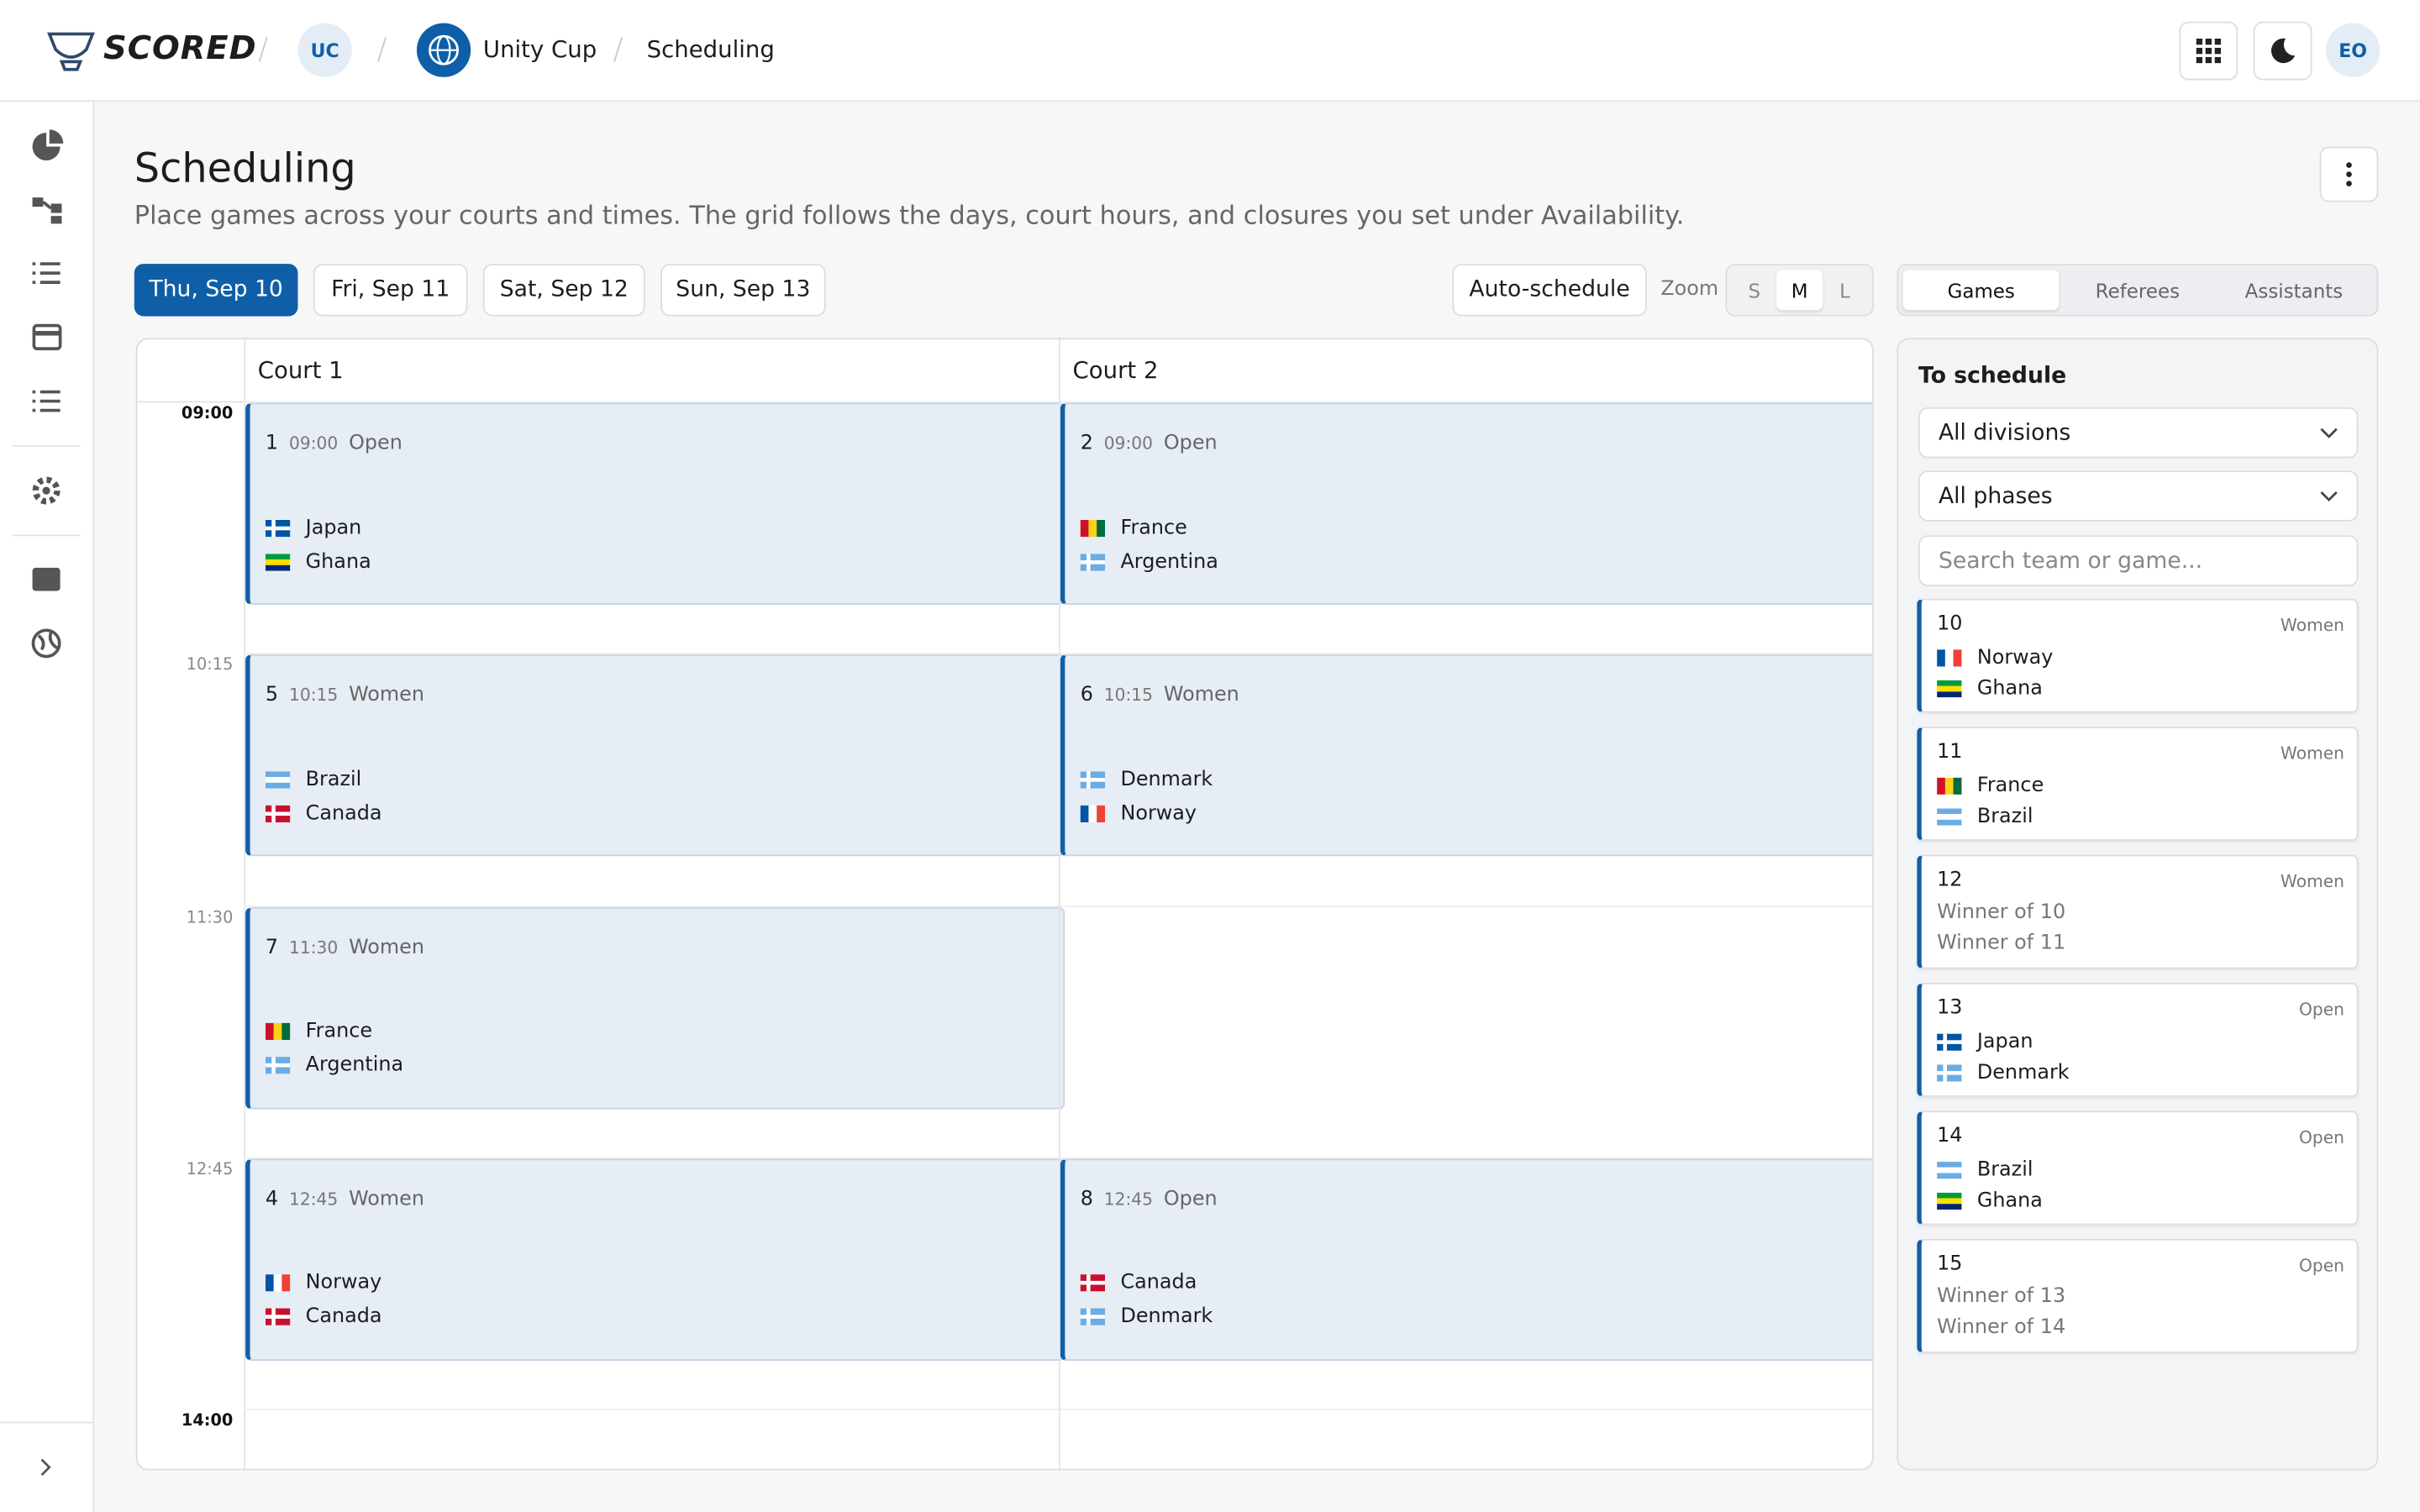 The height and width of the screenshot is (1512, 2420). I want to click on filter-select: All phases, so click(2139, 496).